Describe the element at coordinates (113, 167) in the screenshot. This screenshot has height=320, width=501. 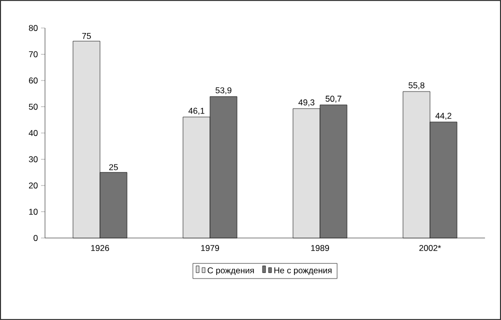
I see `data-label: 25` at that location.